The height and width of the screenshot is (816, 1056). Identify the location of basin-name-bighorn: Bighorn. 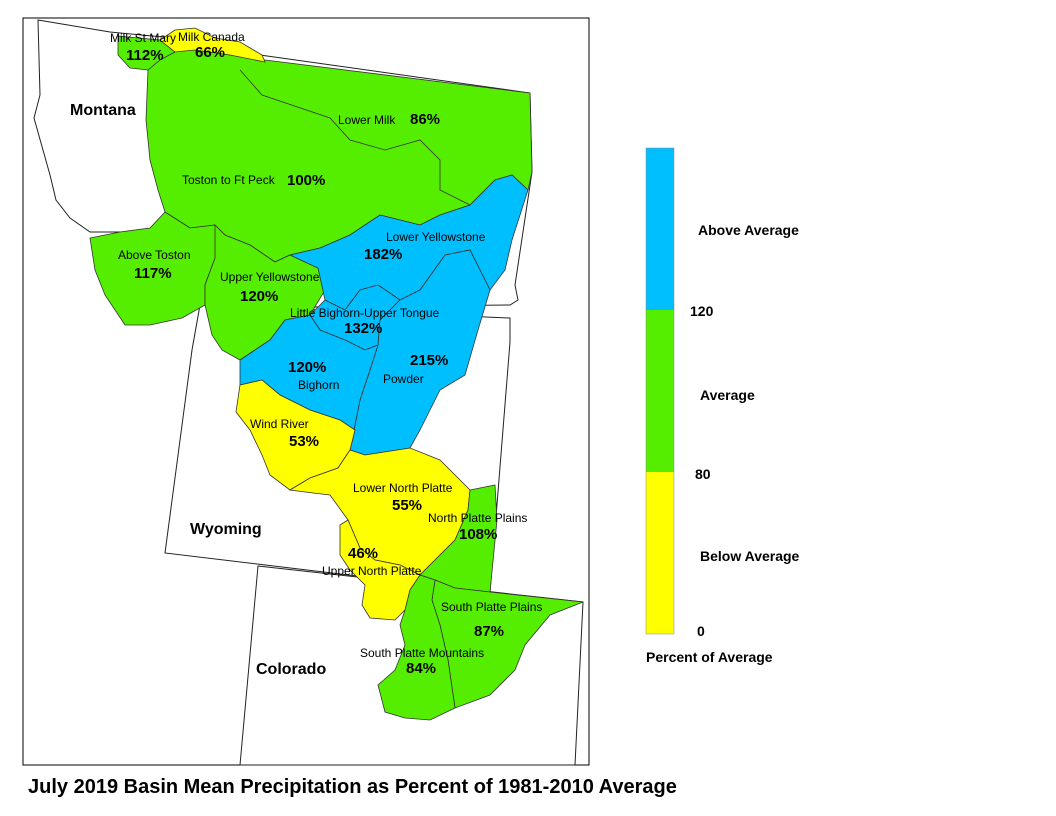
(318, 385).